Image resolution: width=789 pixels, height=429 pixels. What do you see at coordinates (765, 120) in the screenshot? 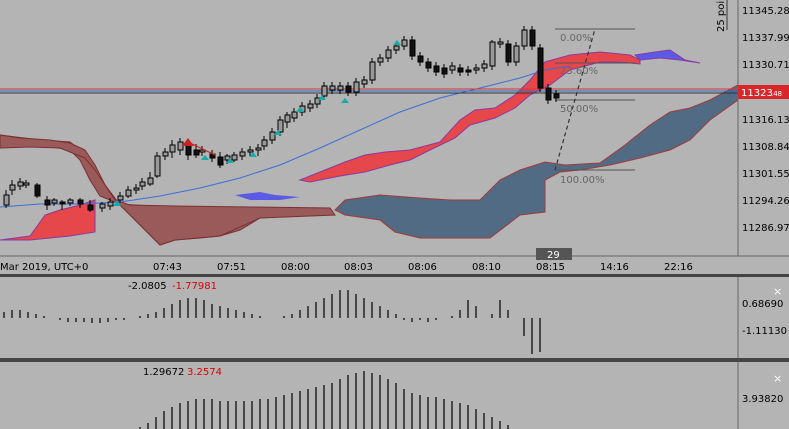
I see `price-label: 11316.13` at bounding box center [765, 120].